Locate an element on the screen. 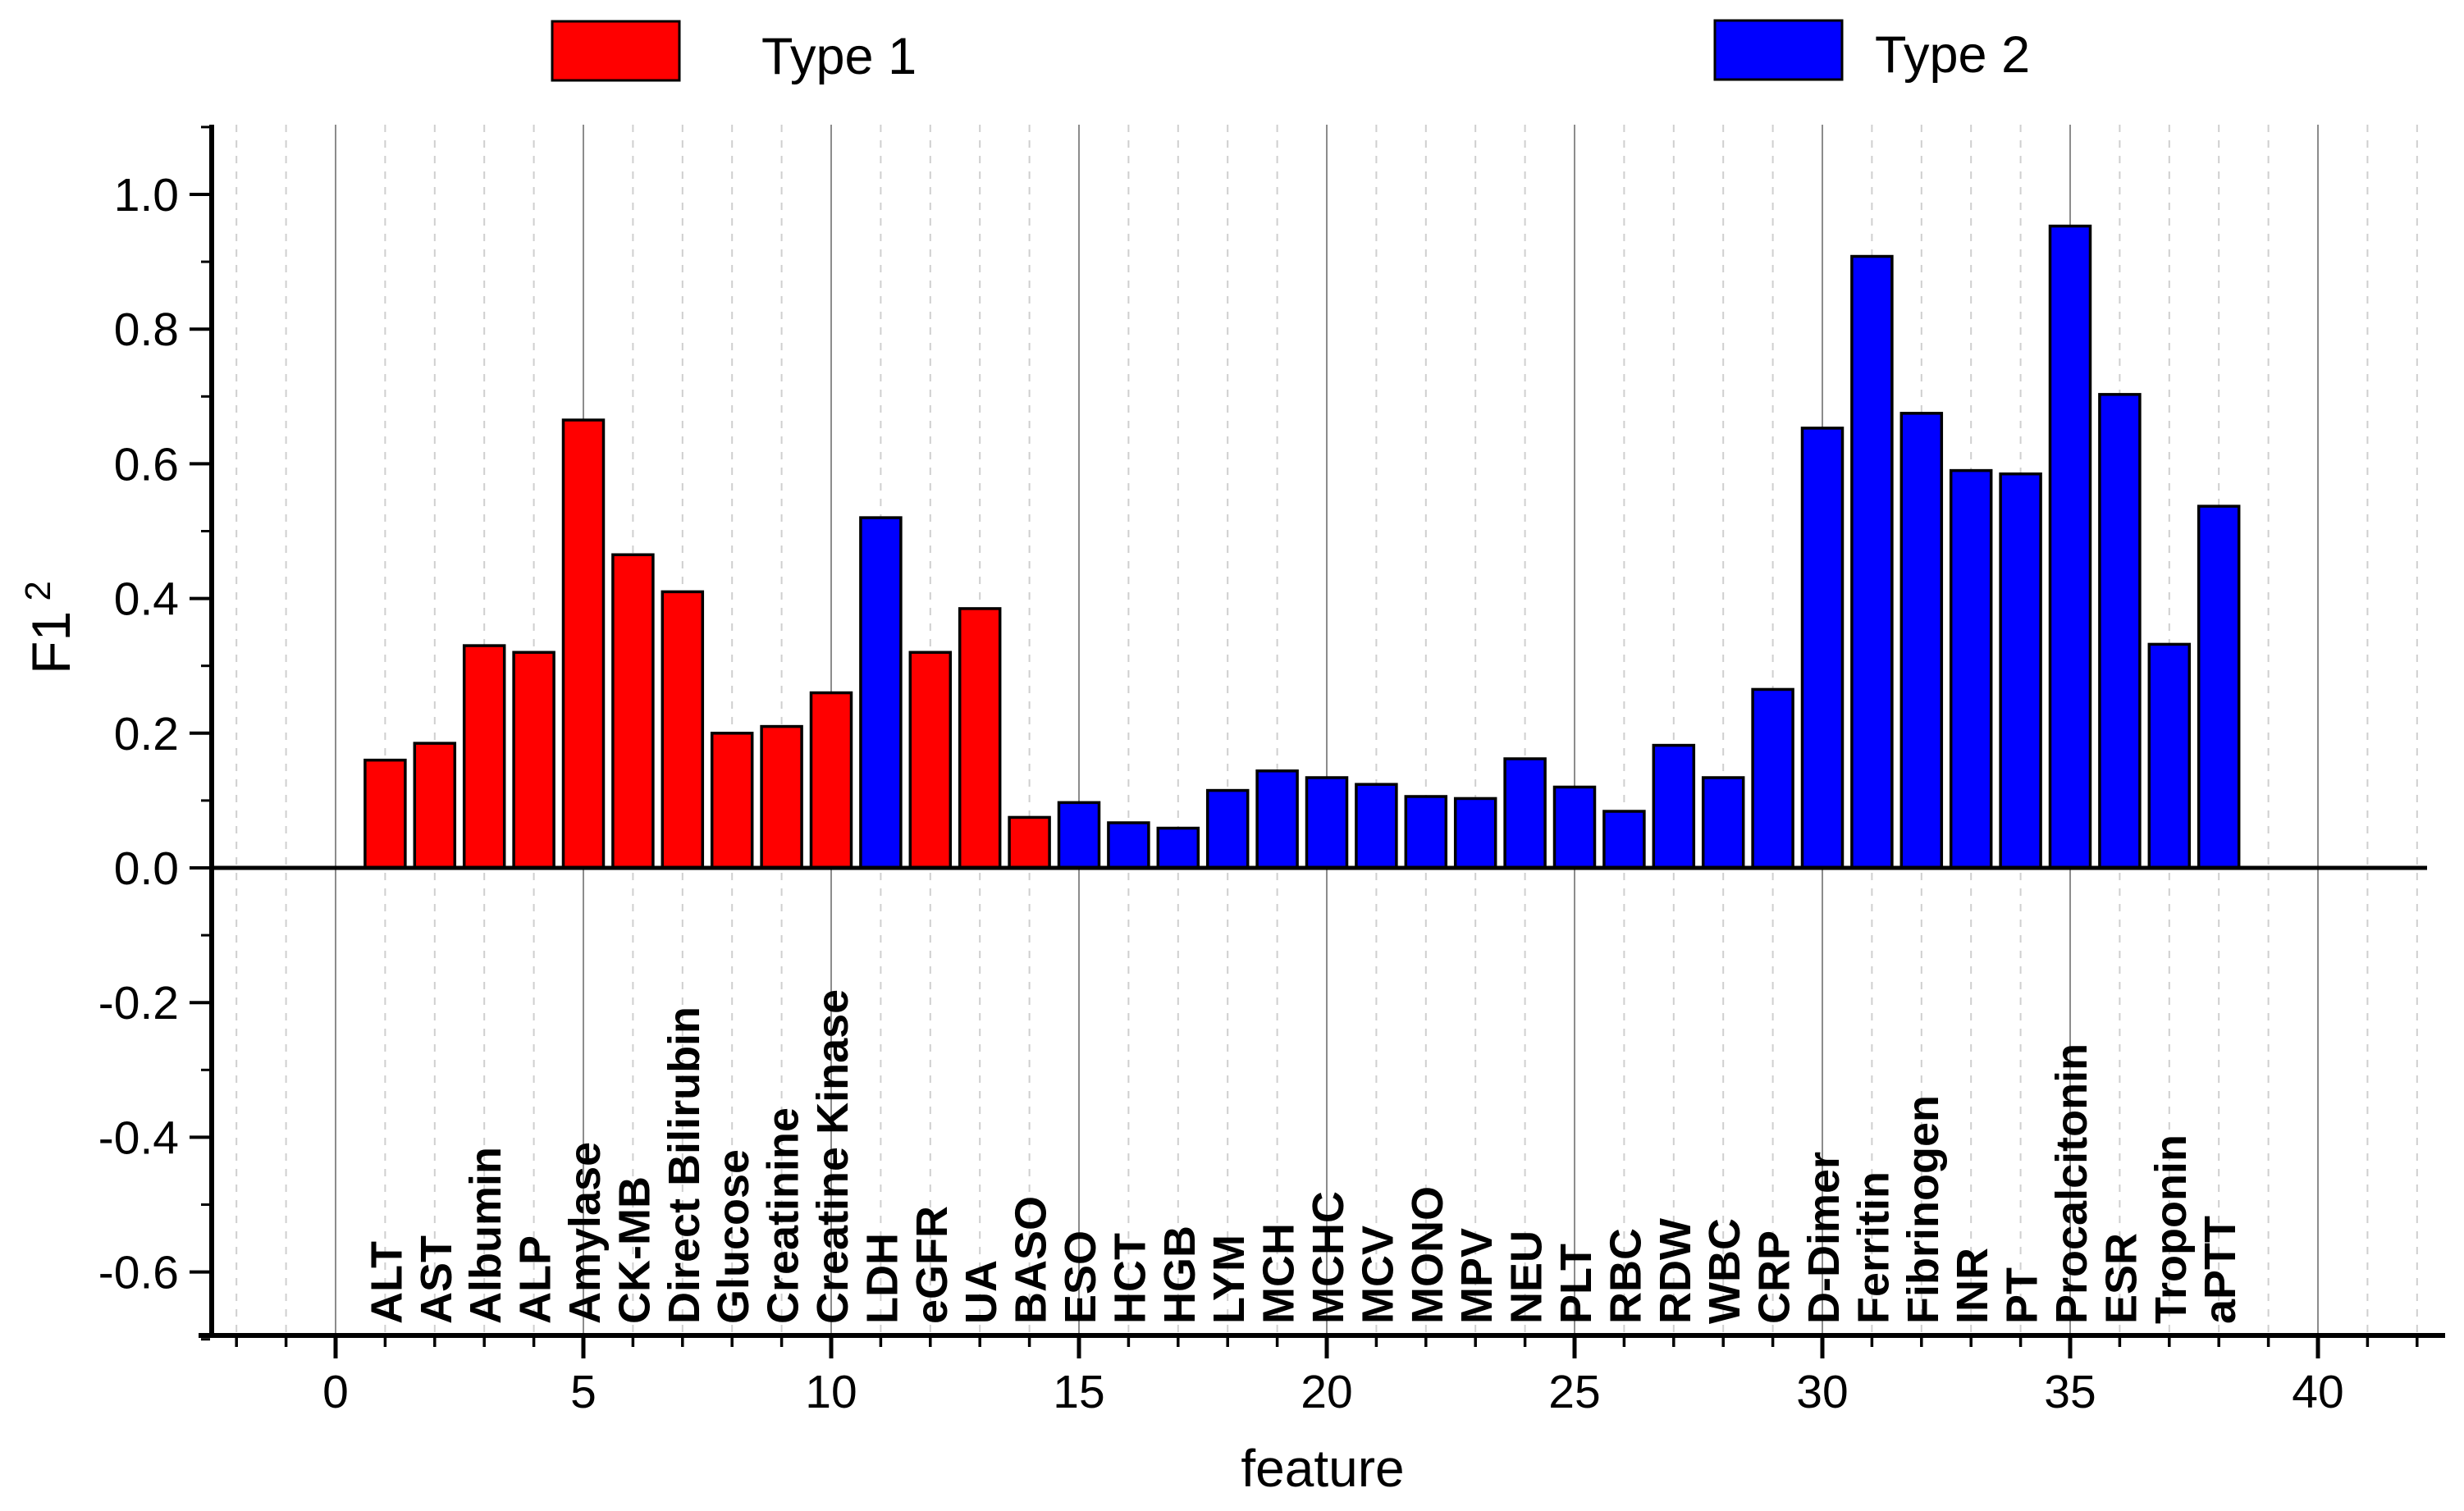 The image size is (2464, 1511). feature-label-RDW: RDW is located at coordinates (1675, 1271).